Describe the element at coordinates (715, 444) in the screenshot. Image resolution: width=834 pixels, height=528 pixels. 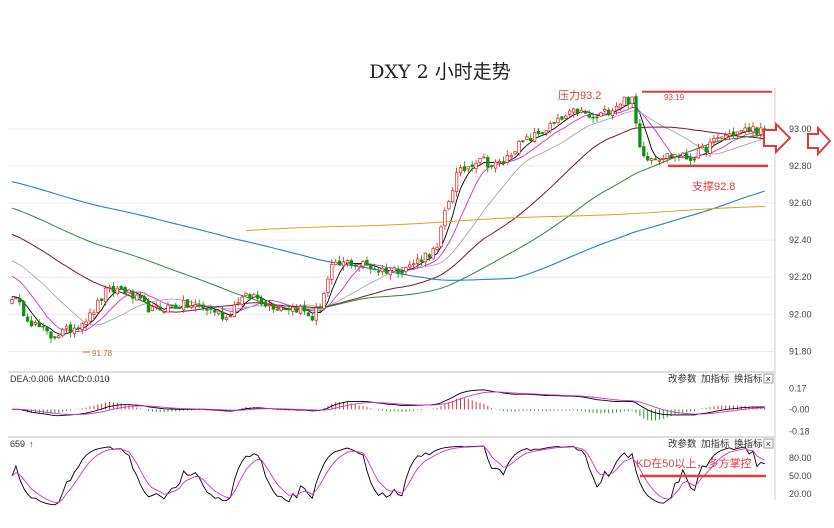
I see `kd-add-indicator-button: 加指标` at that location.